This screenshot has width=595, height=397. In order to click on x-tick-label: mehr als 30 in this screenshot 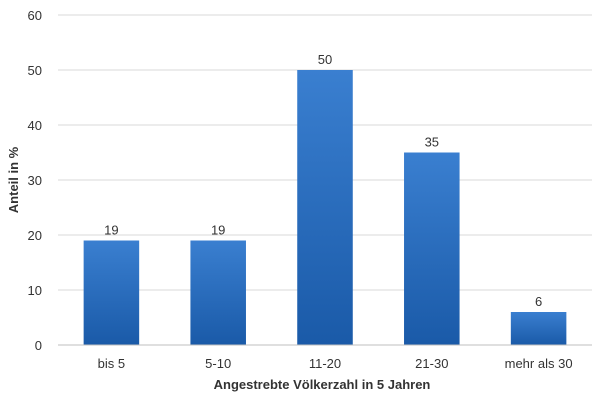, I will do `click(539, 363)`.